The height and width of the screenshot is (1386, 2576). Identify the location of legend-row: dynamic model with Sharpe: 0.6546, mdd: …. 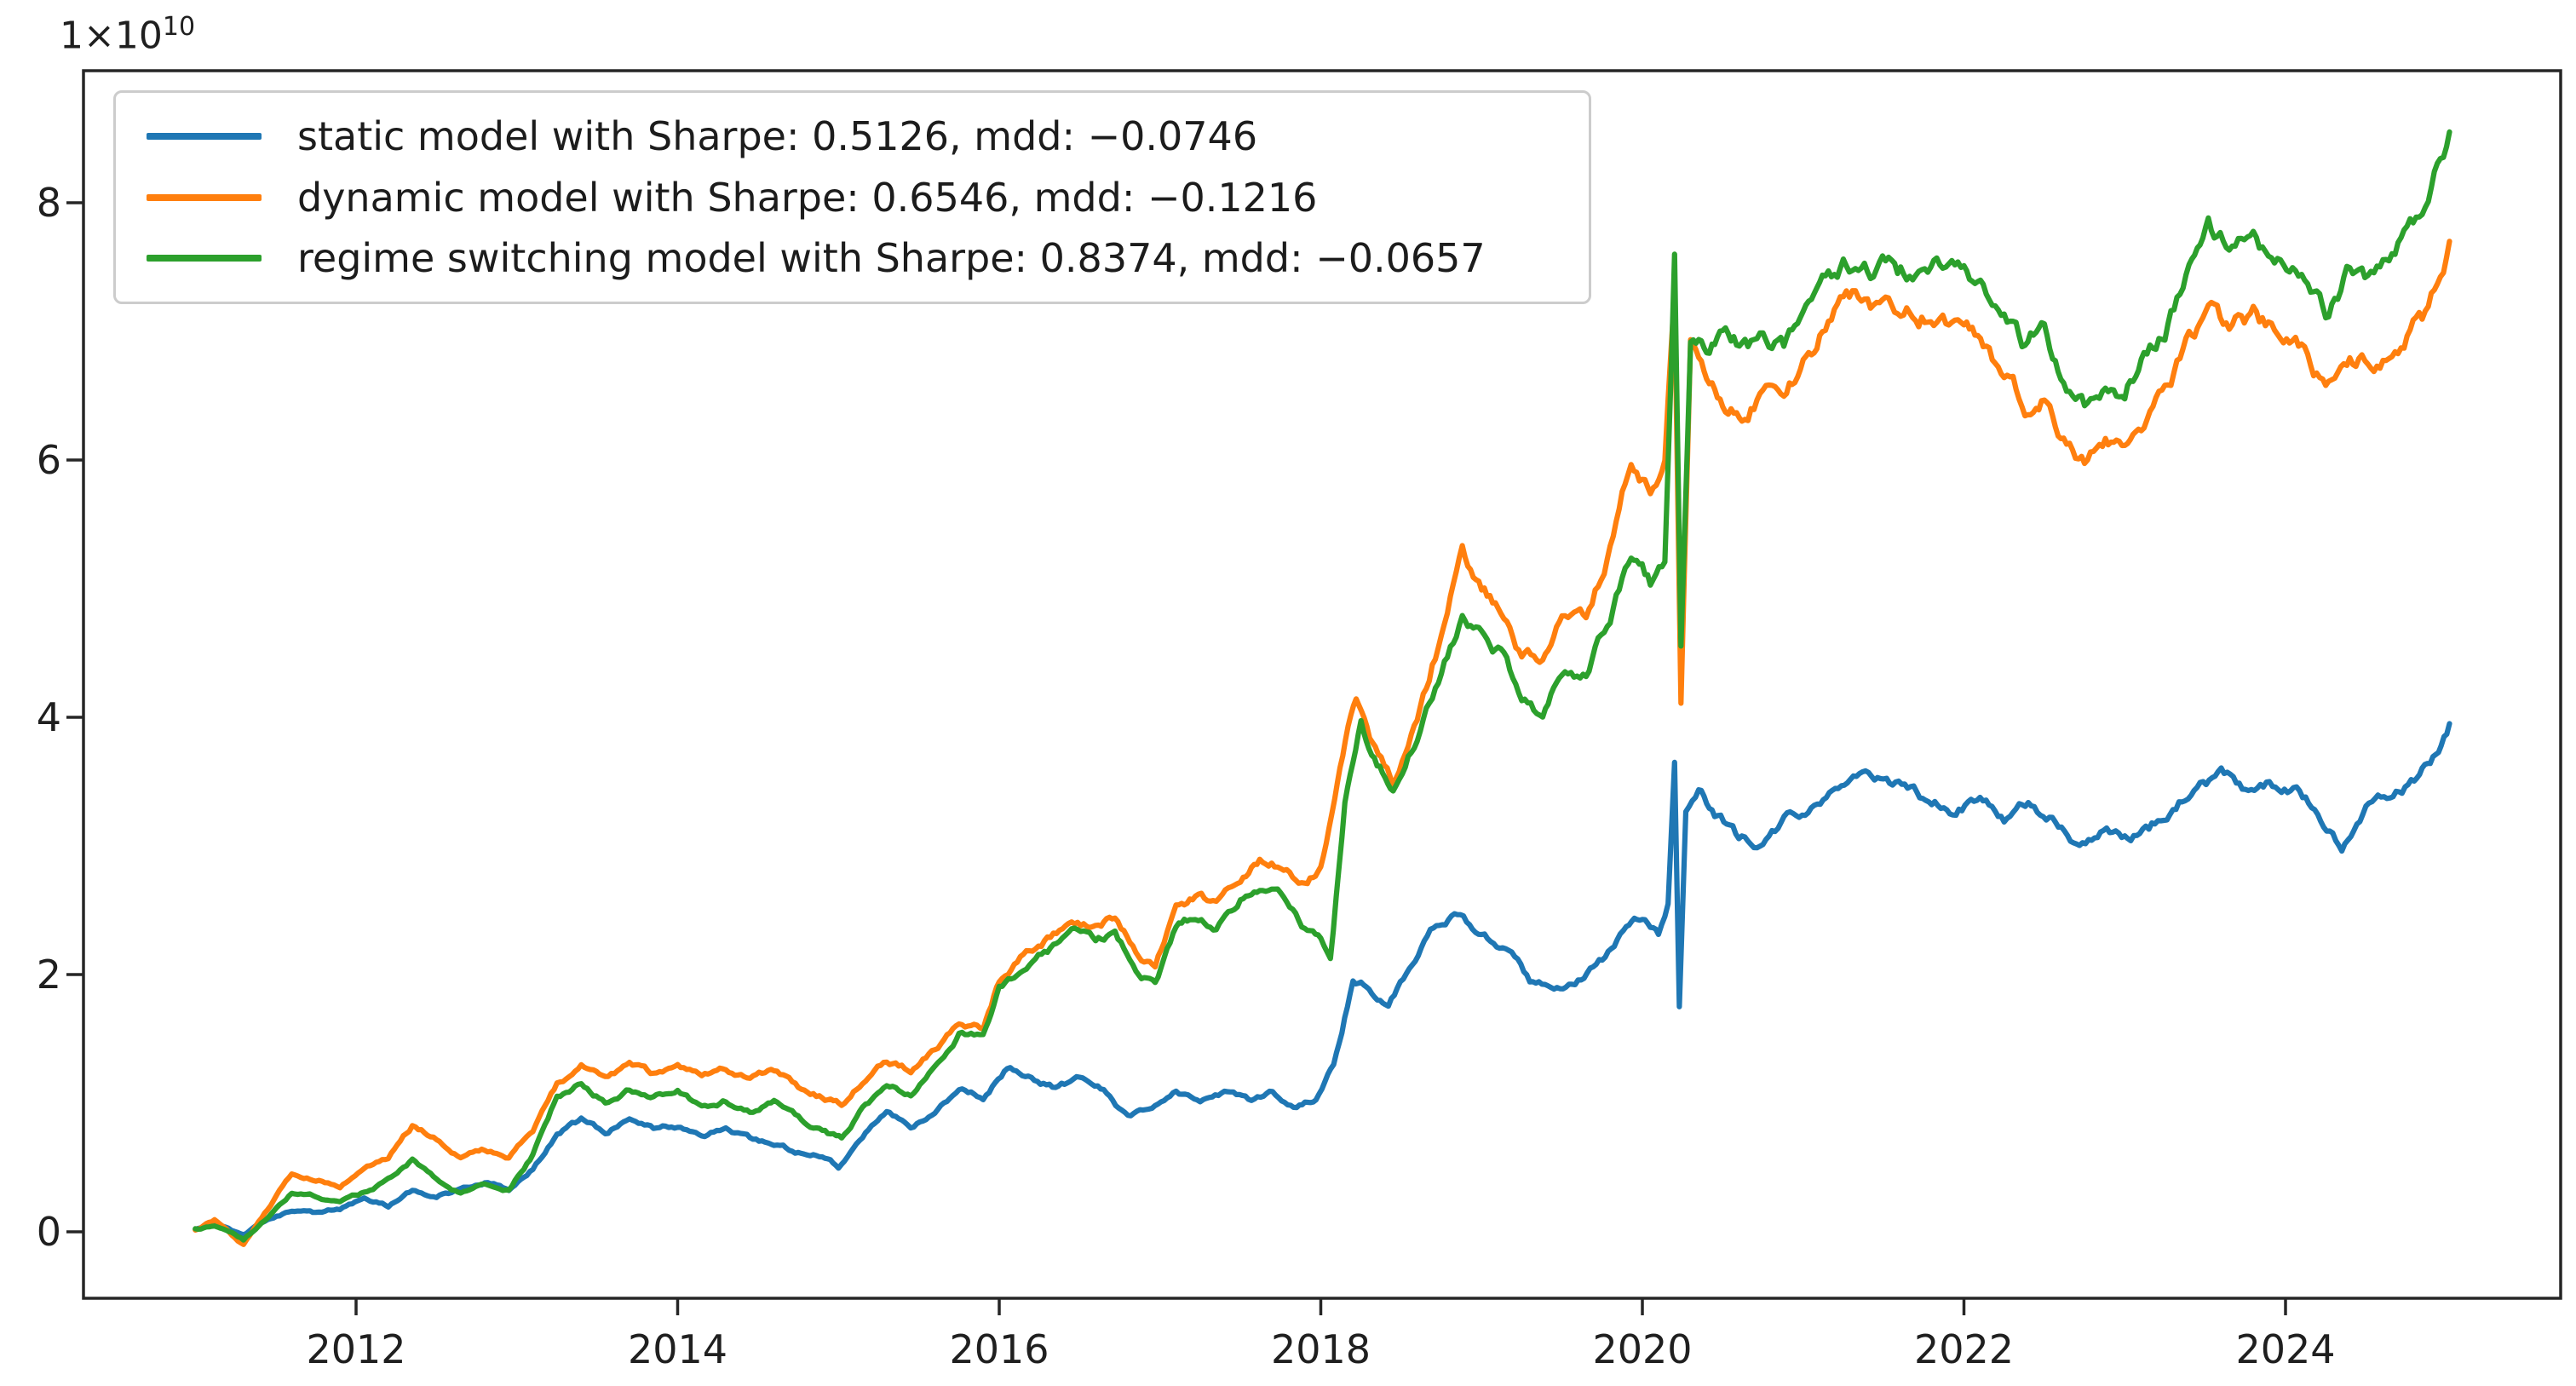
(853, 198).